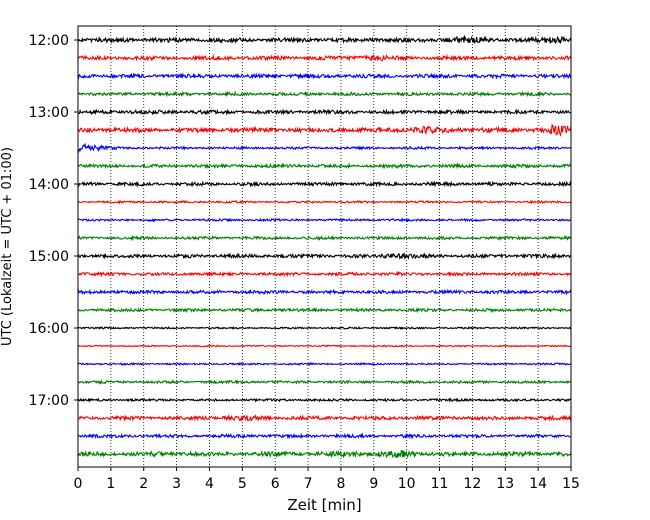 The image size is (650, 520). I want to click on y-tick-label: 16:00, so click(49, 329).